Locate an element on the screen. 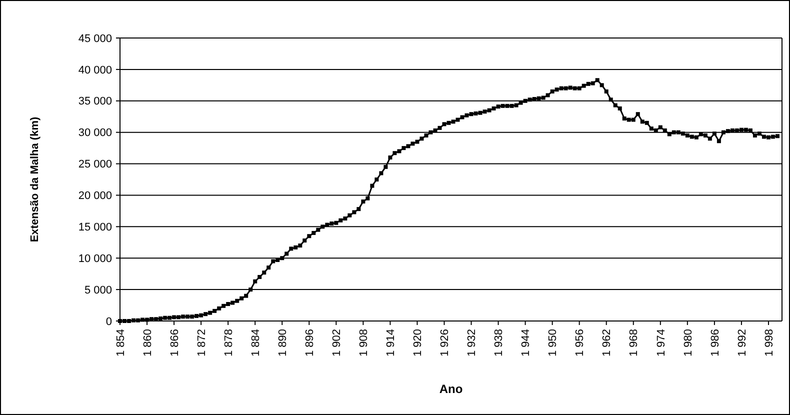 The width and height of the screenshot is (790, 415). x-tick-label: 1 872 is located at coordinates (202, 343).